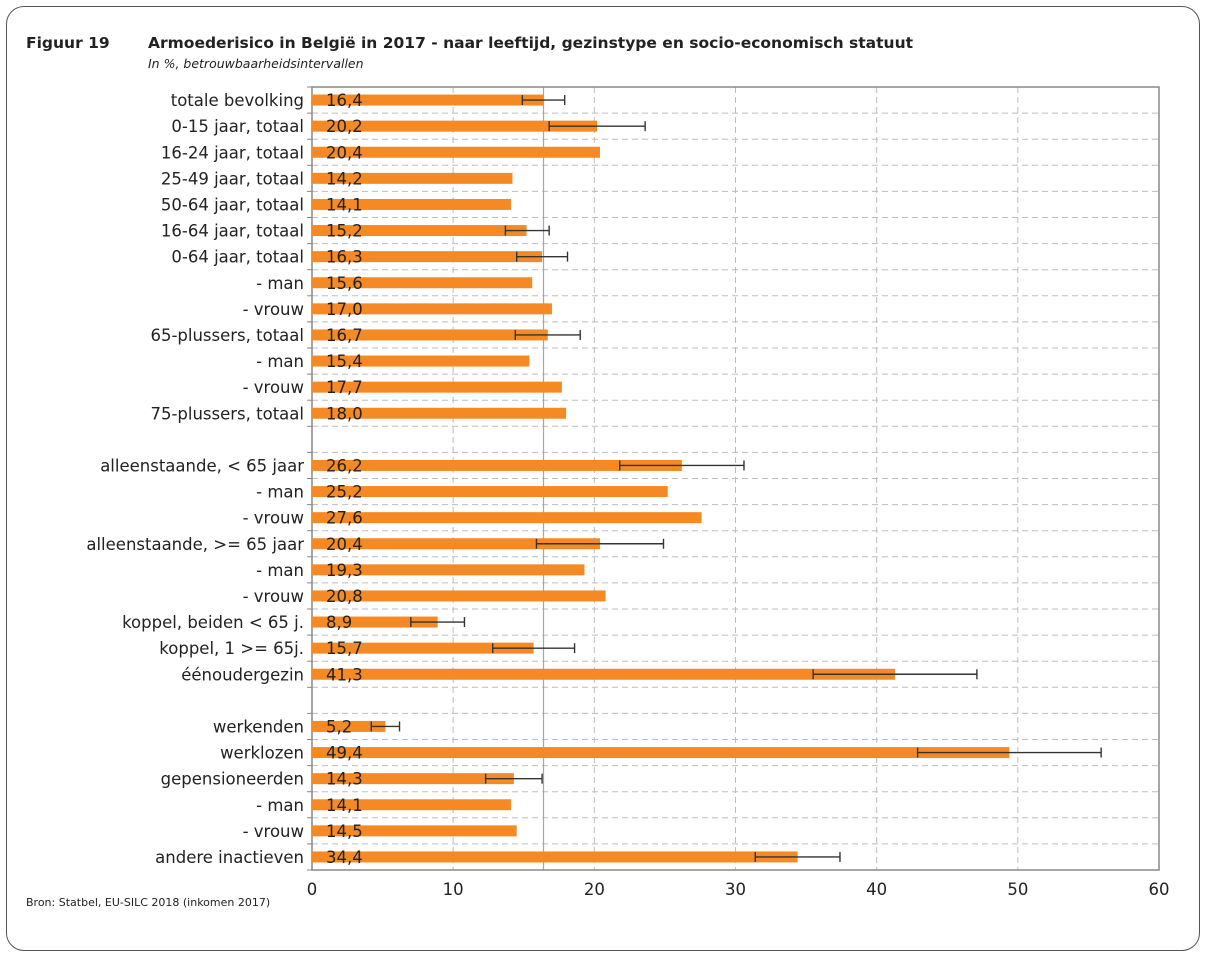 The image size is (1208, 959). What do you see at coordinates (256, 63) in the screenshot?
I see `figure-subtitle: In %, betrouwbaarheidsintervallen` at bounding box center [256, 63].